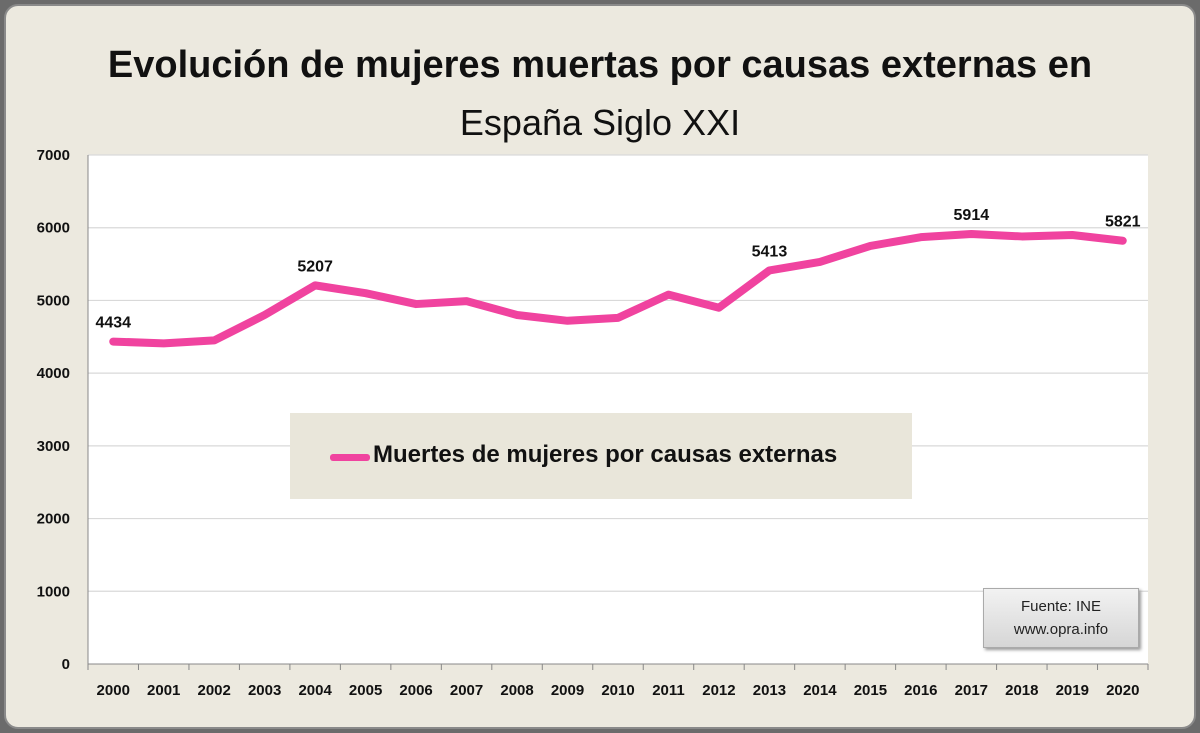 The height and width of the screenshot is (733, 1200). I want to click on x-tick-label: 2019, so click(1072, 690).